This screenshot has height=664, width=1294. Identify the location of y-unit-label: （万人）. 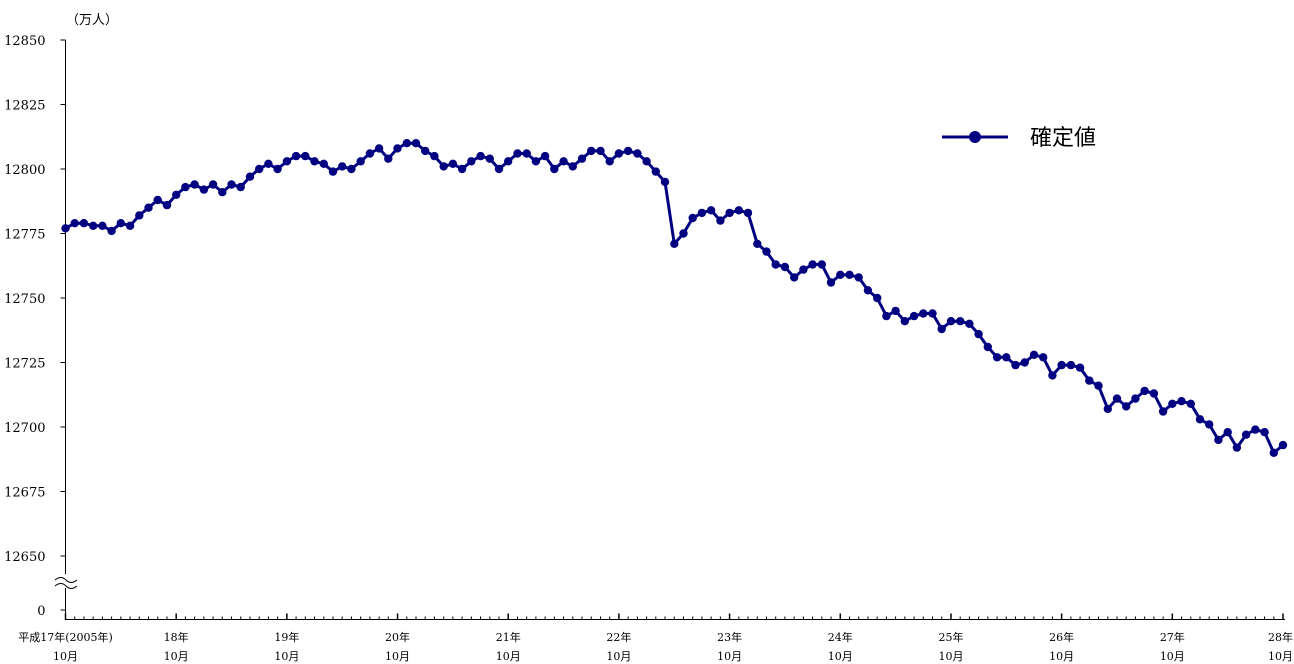
(92, 20).